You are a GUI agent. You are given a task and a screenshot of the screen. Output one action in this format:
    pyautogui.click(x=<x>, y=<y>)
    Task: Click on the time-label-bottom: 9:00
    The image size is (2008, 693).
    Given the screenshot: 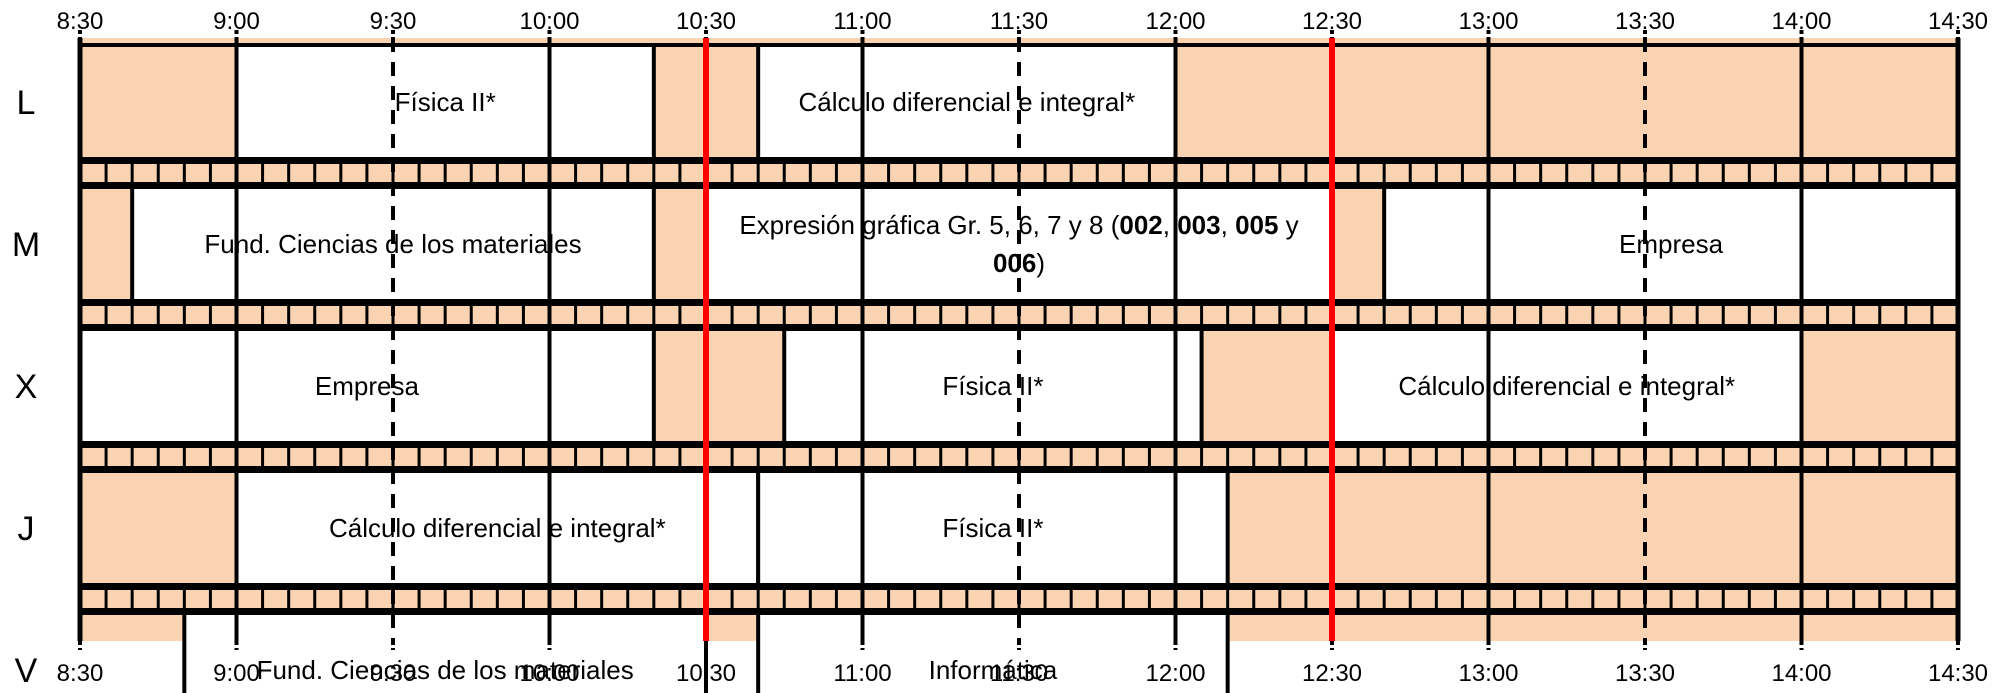 What is the action you would take?
    pyautogui.click(x=236, y=673)
    